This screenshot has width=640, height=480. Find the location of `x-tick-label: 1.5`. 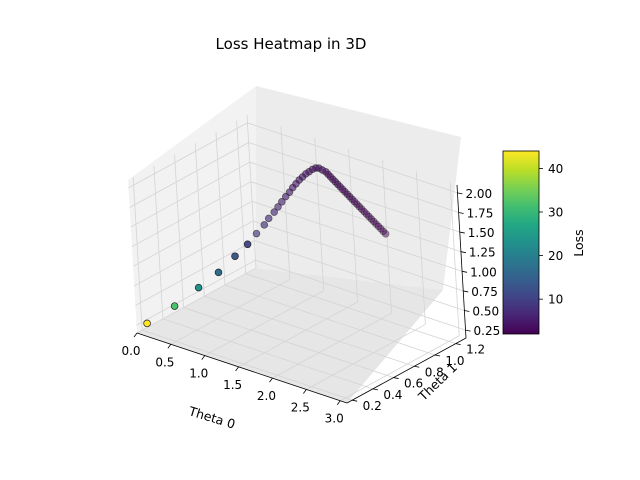

x-tick-label: 1.5 is located at coordinates (232, 385).